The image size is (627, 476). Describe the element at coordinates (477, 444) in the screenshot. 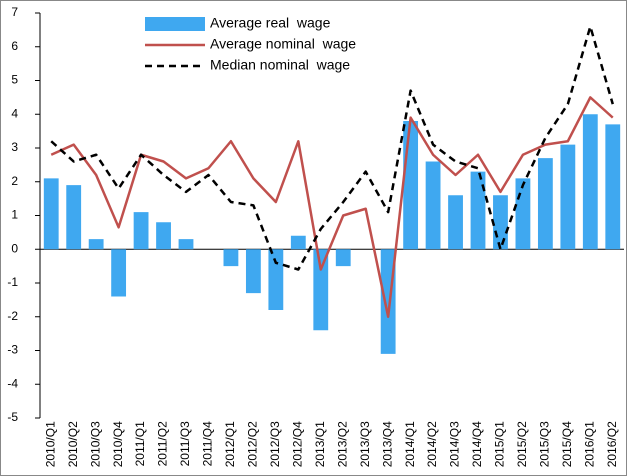

I see `x-tick-label: 2014/Q4` at that location.